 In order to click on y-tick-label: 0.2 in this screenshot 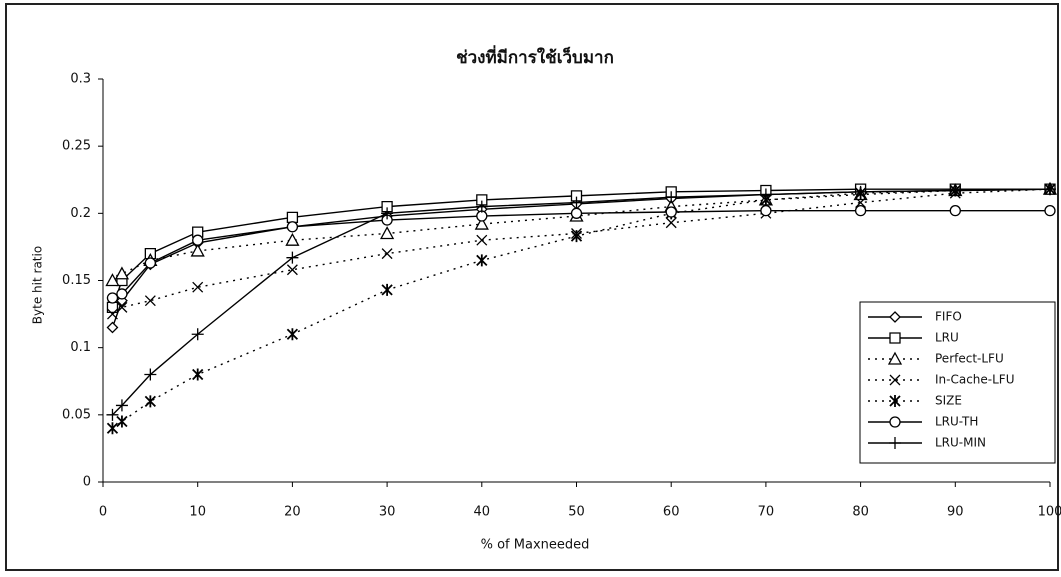, I will do `click(80, 213)`.